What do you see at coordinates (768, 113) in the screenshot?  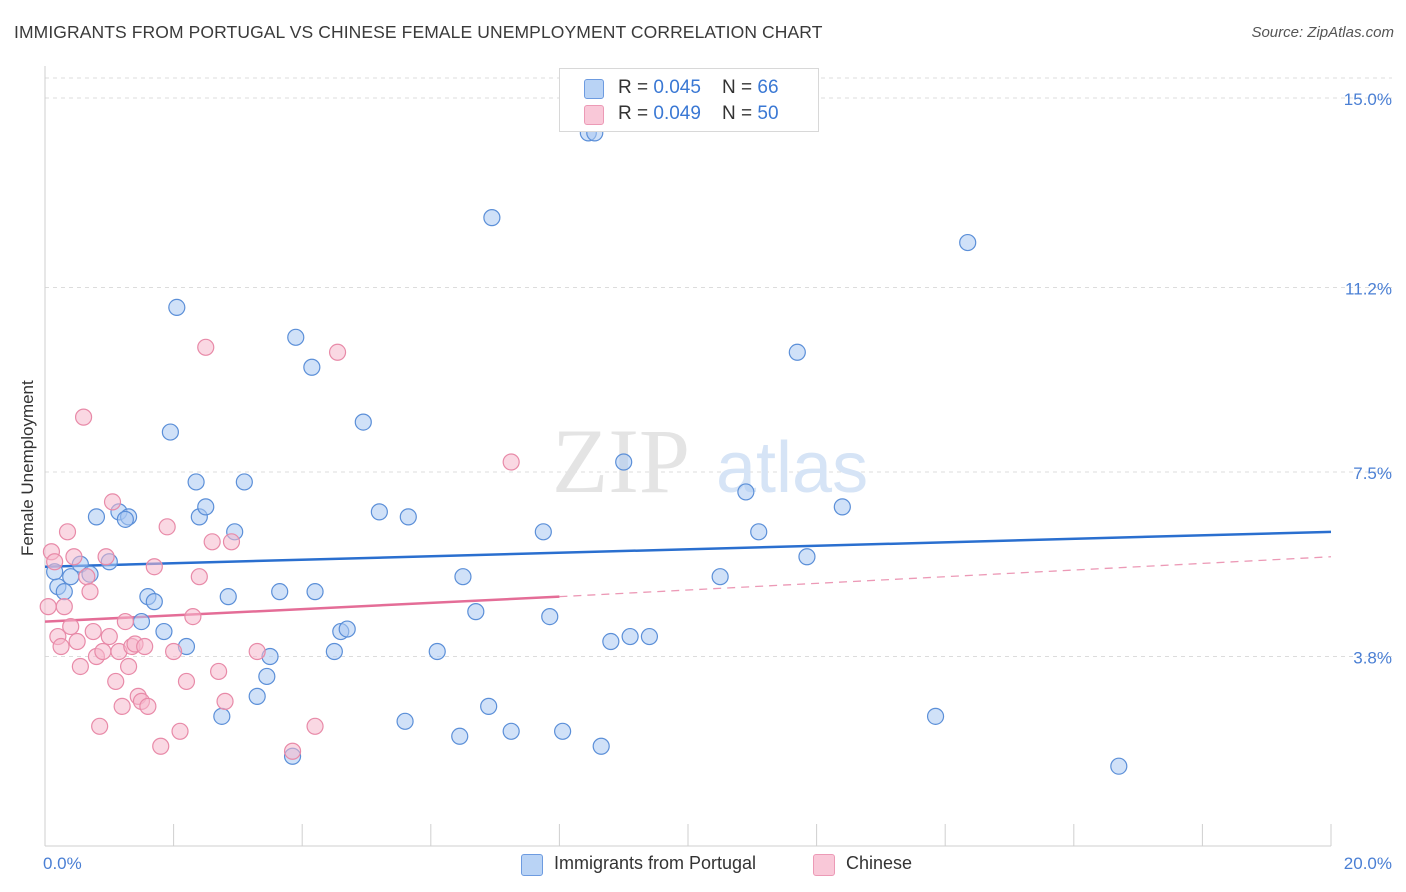 I see `legend-n-value: 50` at bounding box center [768, 113].